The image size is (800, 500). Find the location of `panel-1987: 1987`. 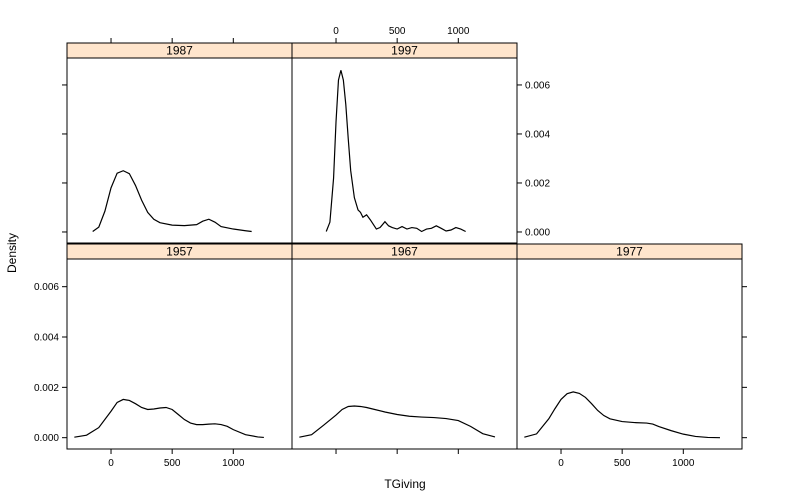

panel-1987: 1987 is located at coordinates (179, 143).